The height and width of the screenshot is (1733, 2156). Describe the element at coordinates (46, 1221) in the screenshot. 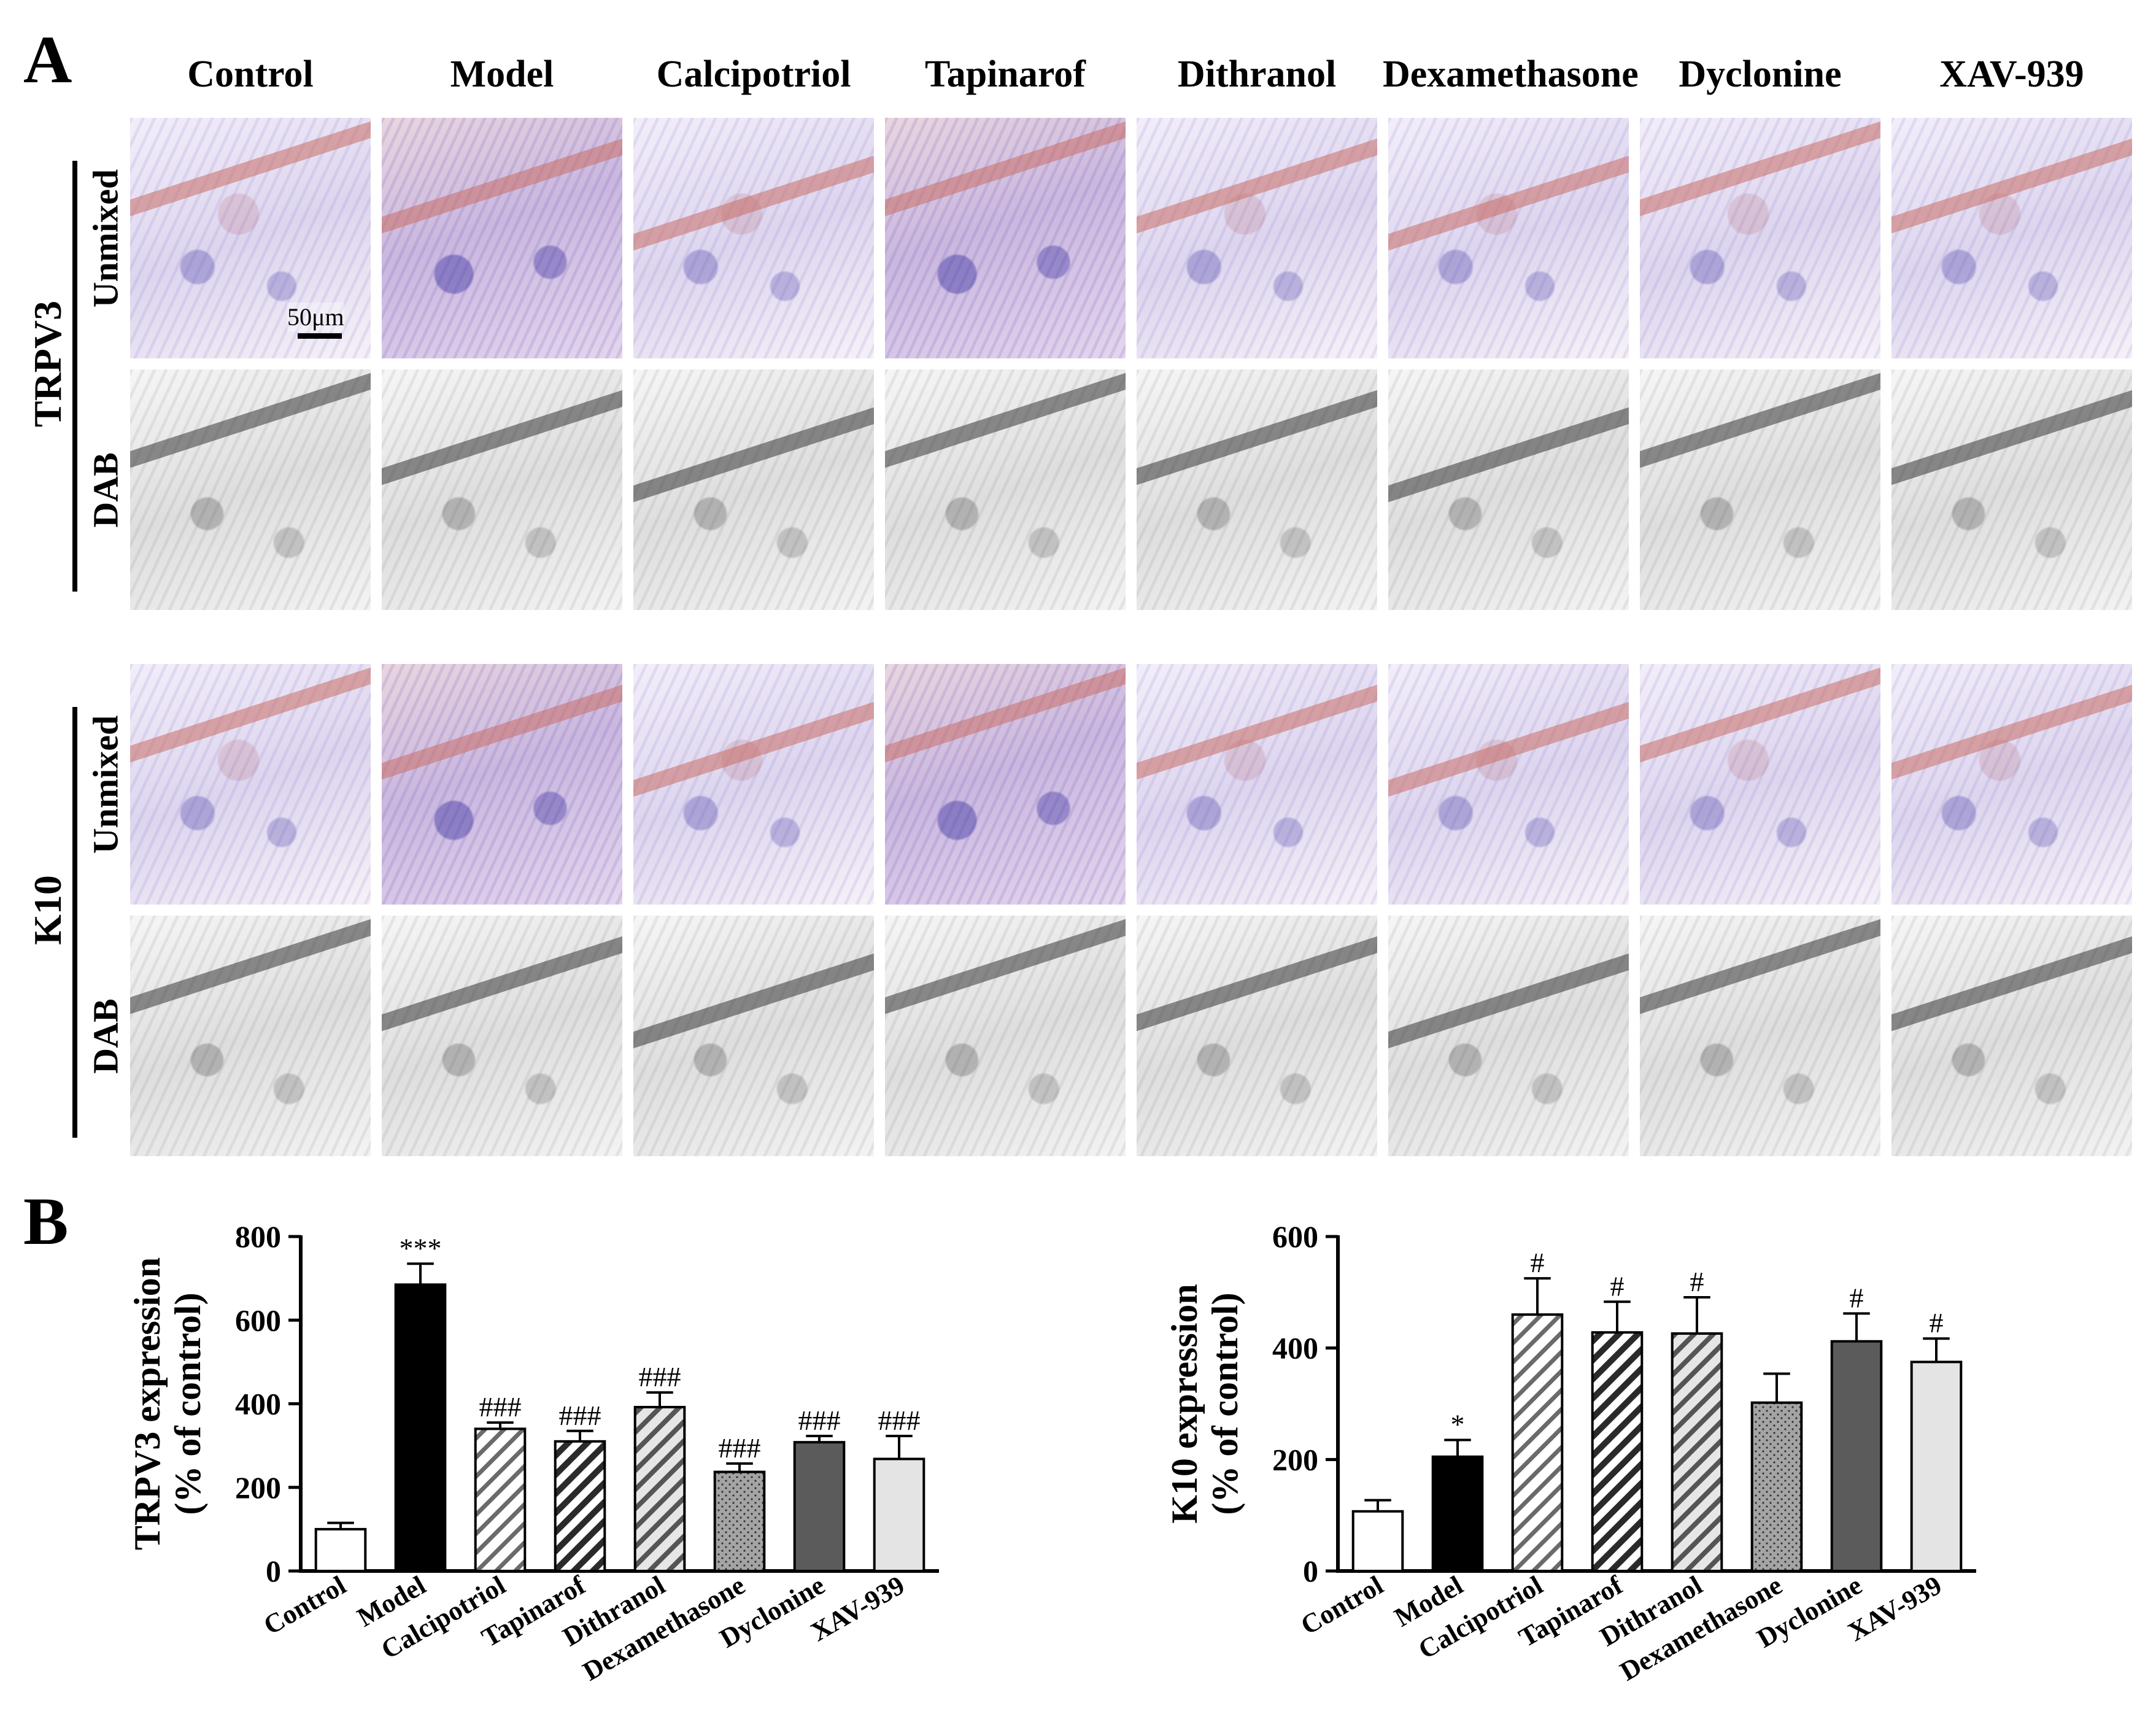

I see `panel-b-label: B` at that location.